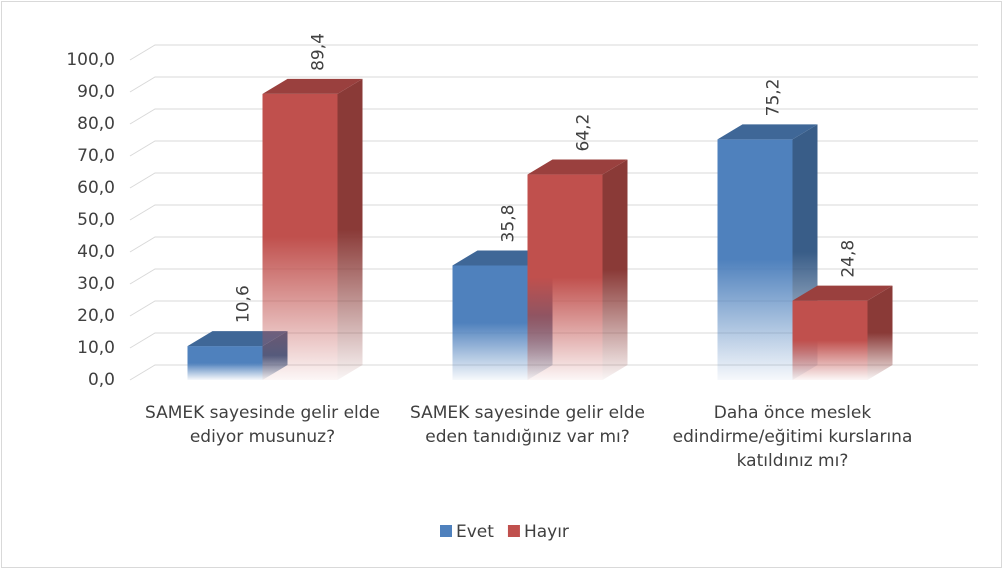  Describe the element at coordinates (96, 156) in the screenshot. I see `y-tick-label: 70,0` at that location.